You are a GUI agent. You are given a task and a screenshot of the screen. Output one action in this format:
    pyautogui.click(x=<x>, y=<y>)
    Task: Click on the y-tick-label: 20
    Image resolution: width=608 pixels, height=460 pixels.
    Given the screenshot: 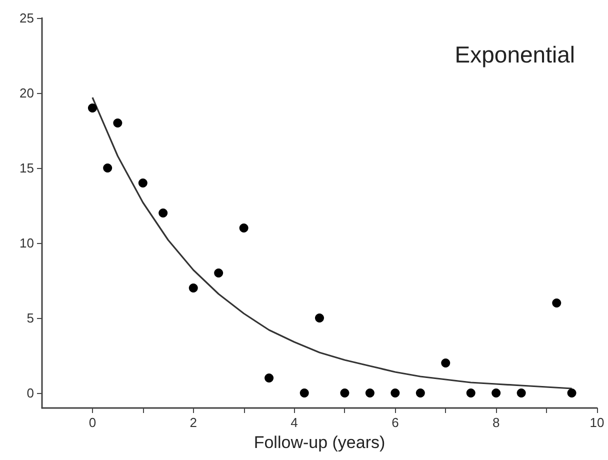 What is the action you would take?
    pyautogui.click(x=27, y=93)
    